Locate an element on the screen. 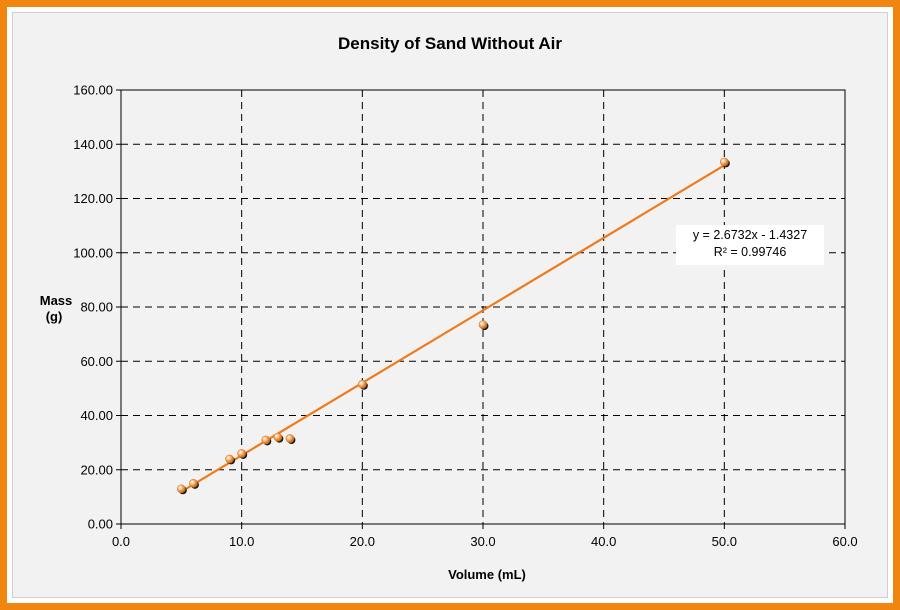 This screenshot has height=610, width=900. trendline-equation: y = 2.6732x - 1.4327 is located at coordinates (750, 235).